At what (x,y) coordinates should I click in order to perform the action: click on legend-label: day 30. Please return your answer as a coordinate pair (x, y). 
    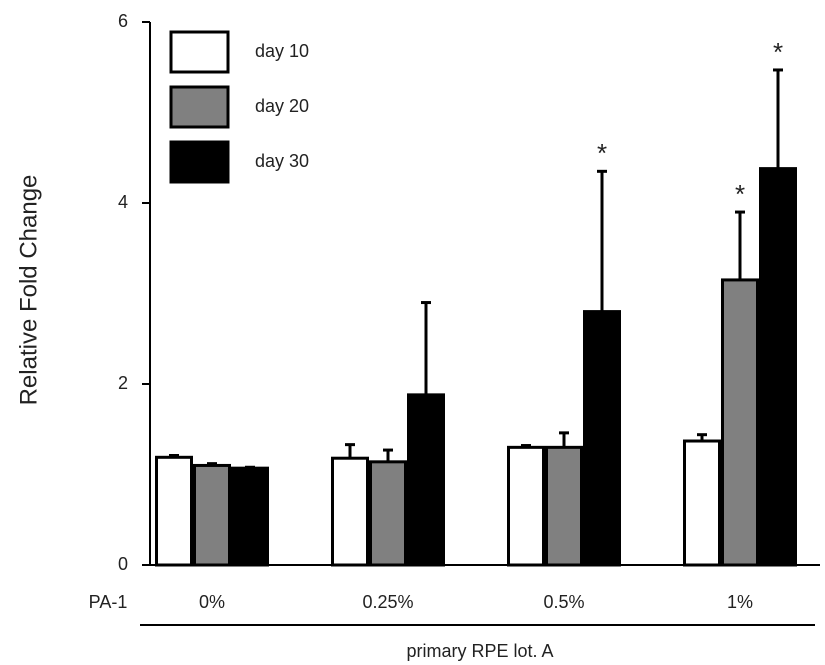
    Looking at the image, I should click on (282, 161).